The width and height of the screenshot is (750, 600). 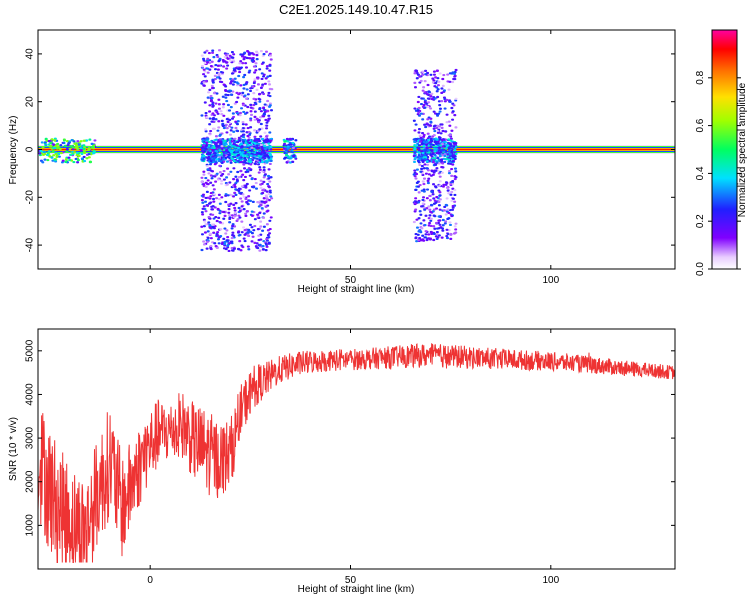 What do you see at coordinates (30, 54) in the screenshot?
I see `y-tick-label: 40` at bounding box center [30, 54].